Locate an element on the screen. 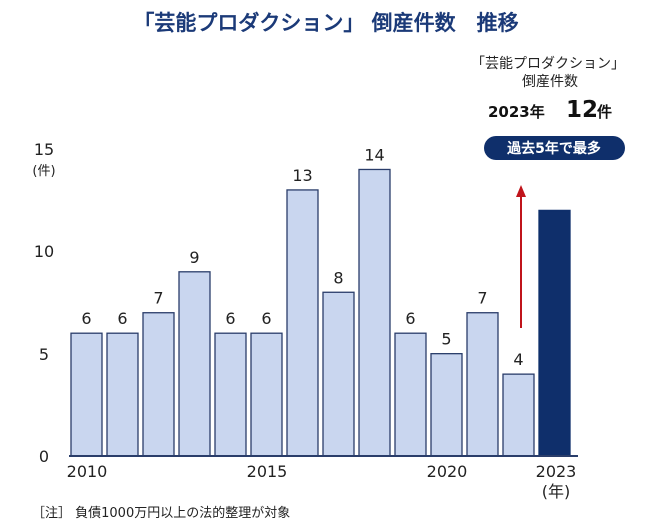 This screenshot has width=653, height=527. data-label-2010: 6 is located at coordinates (86, 318).